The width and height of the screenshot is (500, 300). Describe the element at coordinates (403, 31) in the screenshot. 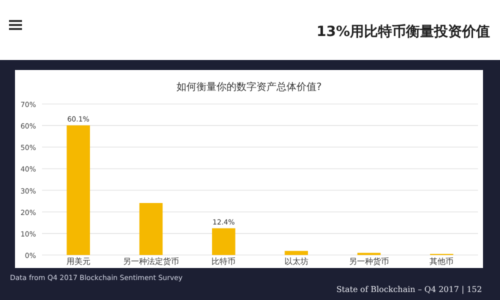

I see `chart-subtitle: 13%用比特币衡量投资价值` at that location.